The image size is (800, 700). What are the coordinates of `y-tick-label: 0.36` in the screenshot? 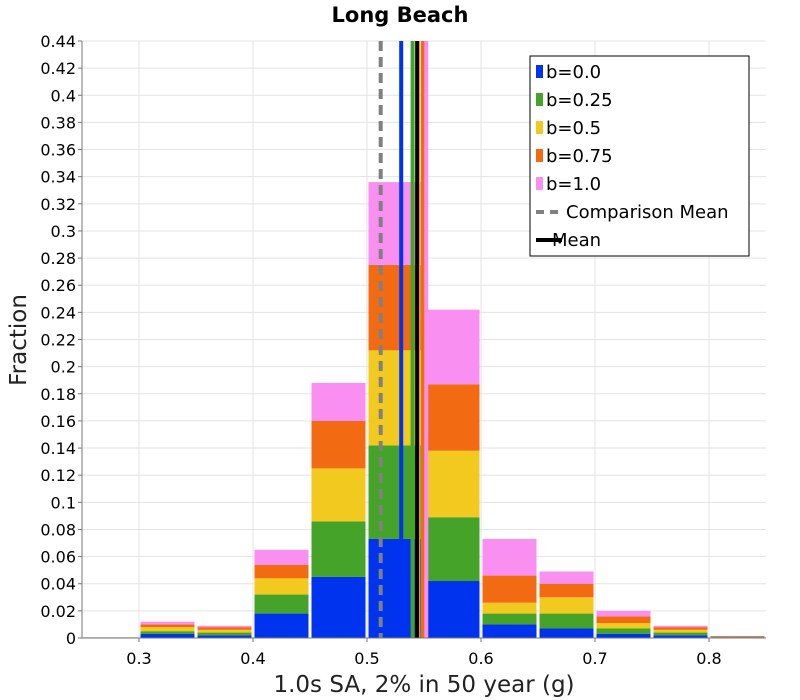 It's located at (58, 150).